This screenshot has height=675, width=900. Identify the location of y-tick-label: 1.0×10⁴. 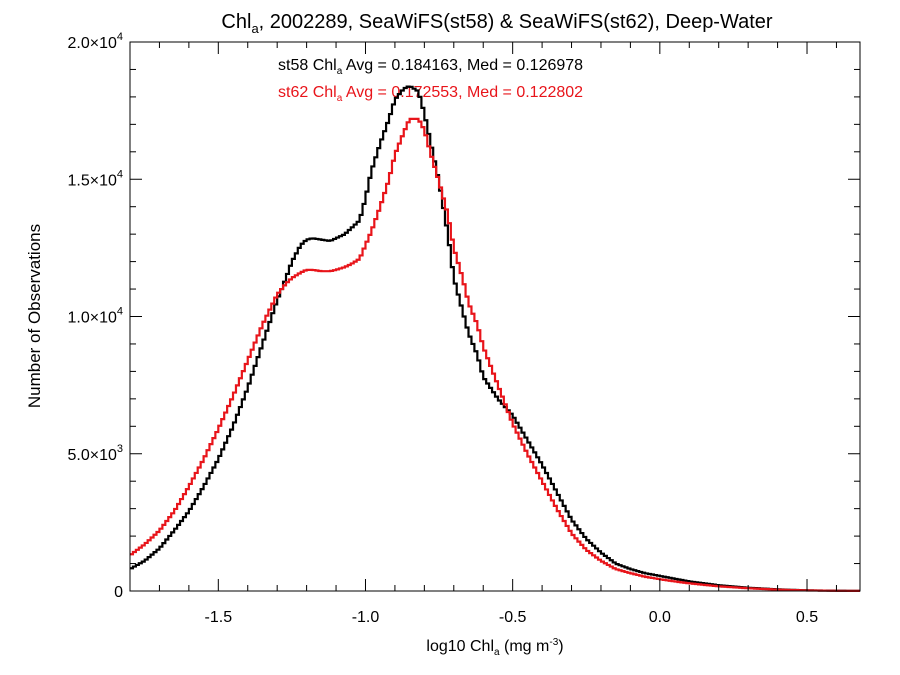
(95, 316).